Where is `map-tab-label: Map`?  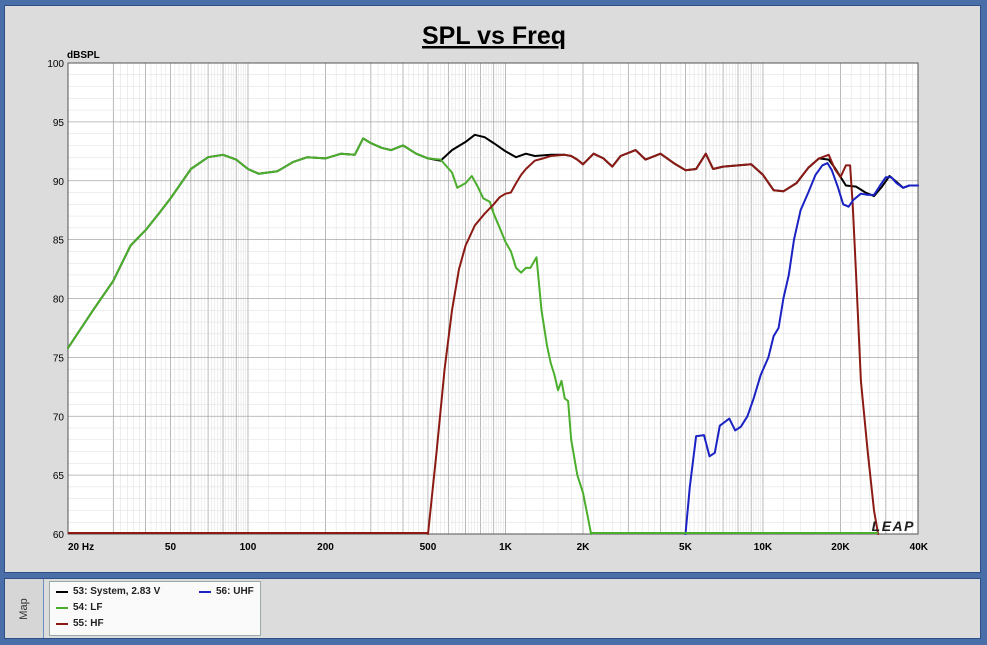
map-tab-label: Map is located at coordinates (24, 608).